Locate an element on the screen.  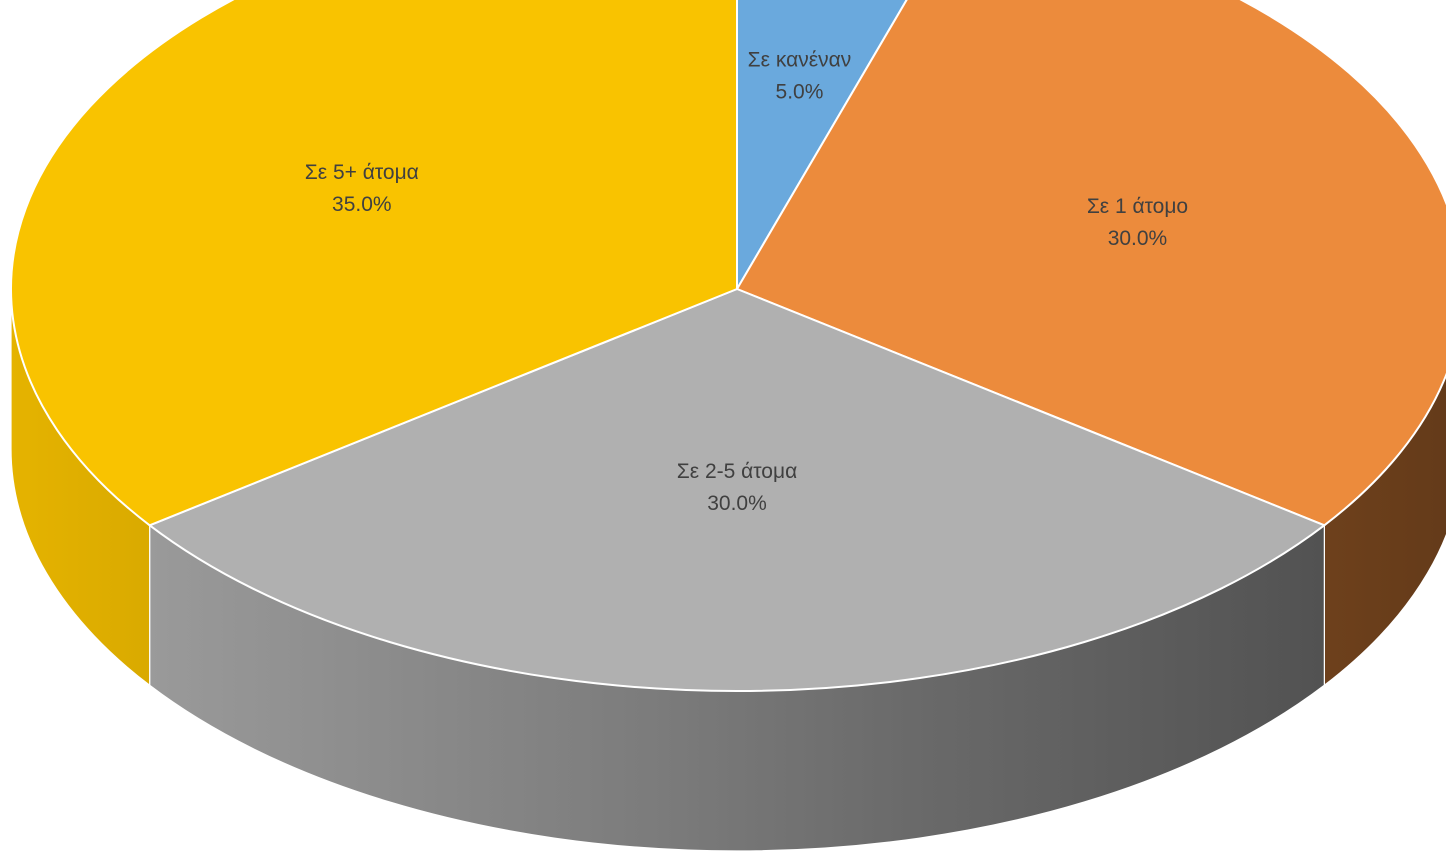
slice-4-percent-label: 35.0% is located at coordinates (362, 204).